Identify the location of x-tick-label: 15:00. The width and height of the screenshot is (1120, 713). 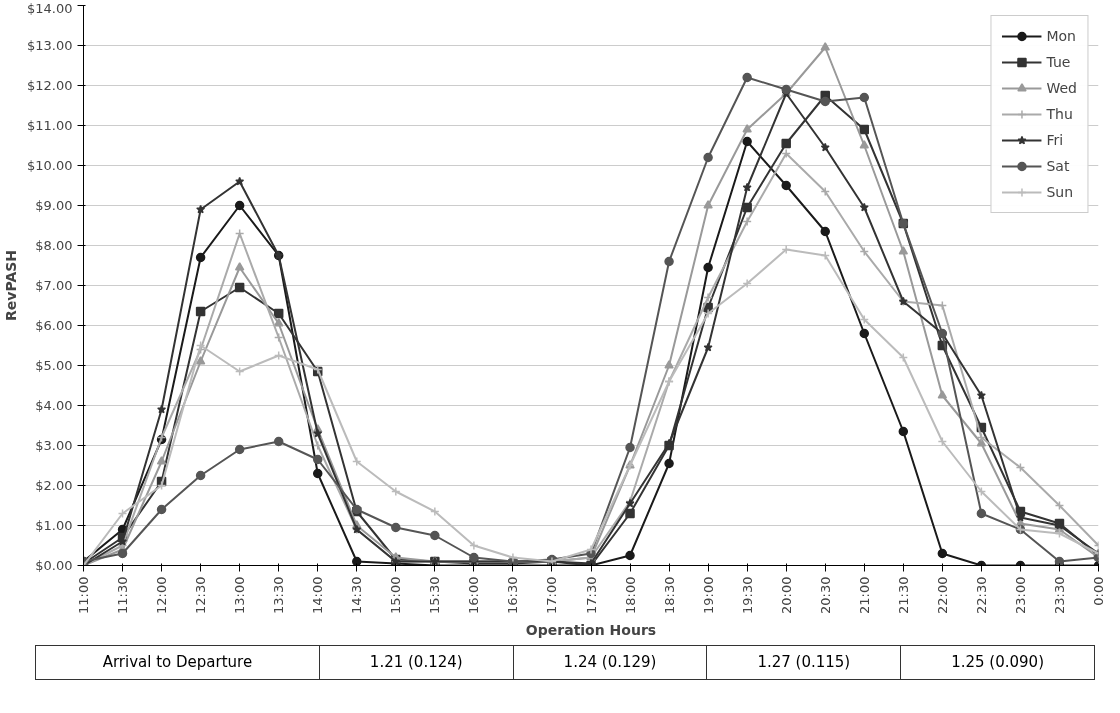
(396, 595).